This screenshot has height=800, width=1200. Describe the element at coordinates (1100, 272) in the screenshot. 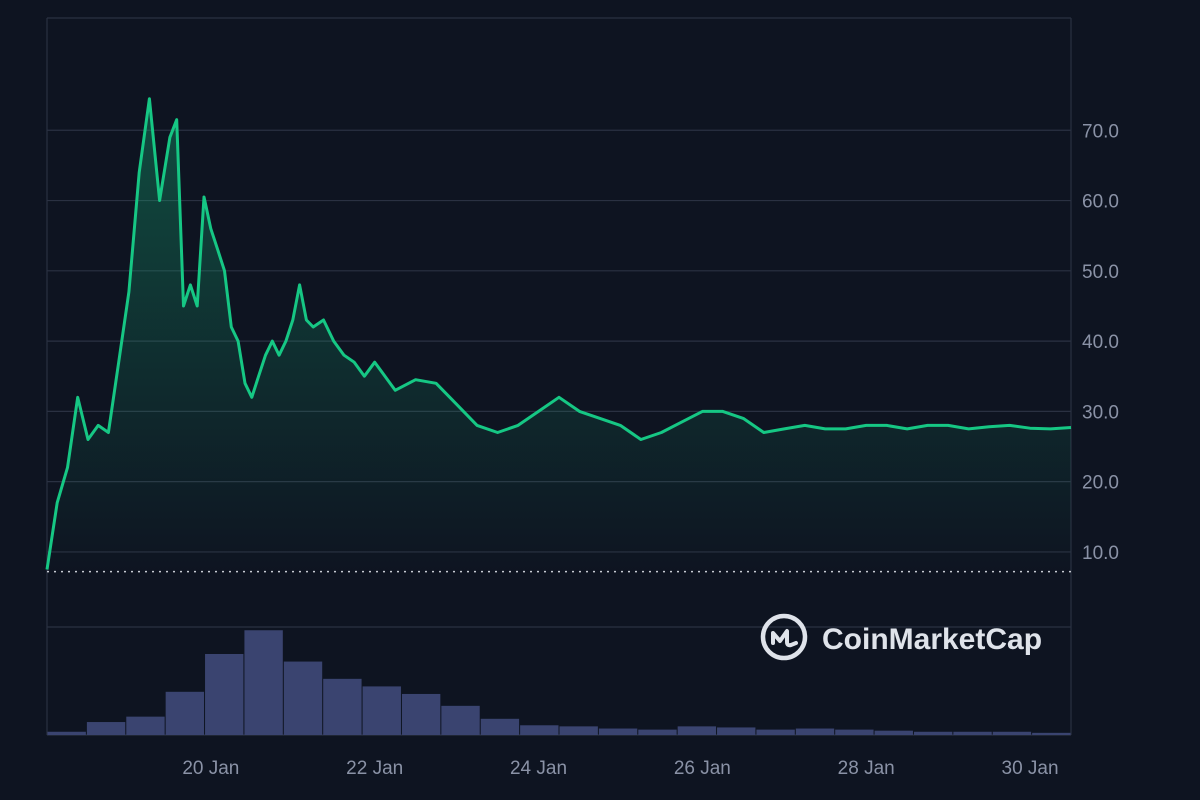

I see `y-tick-label: 50.0` at that location.